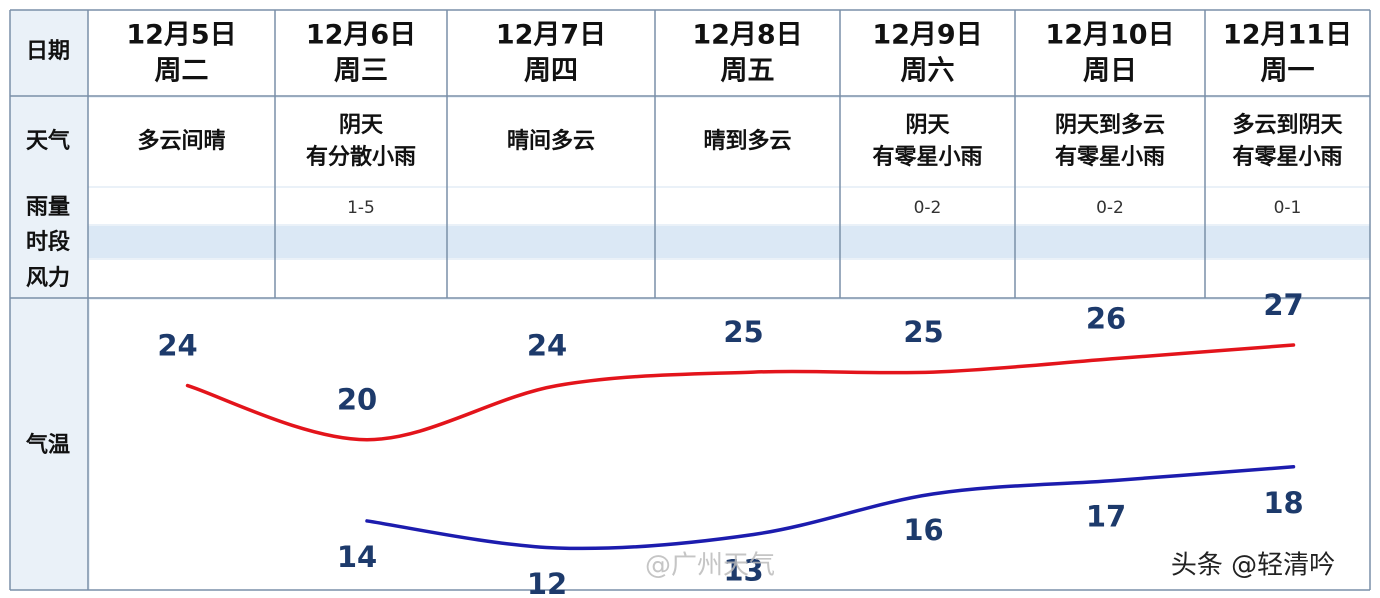  I want to click on weather: 晴到多云, so click(747, 141).